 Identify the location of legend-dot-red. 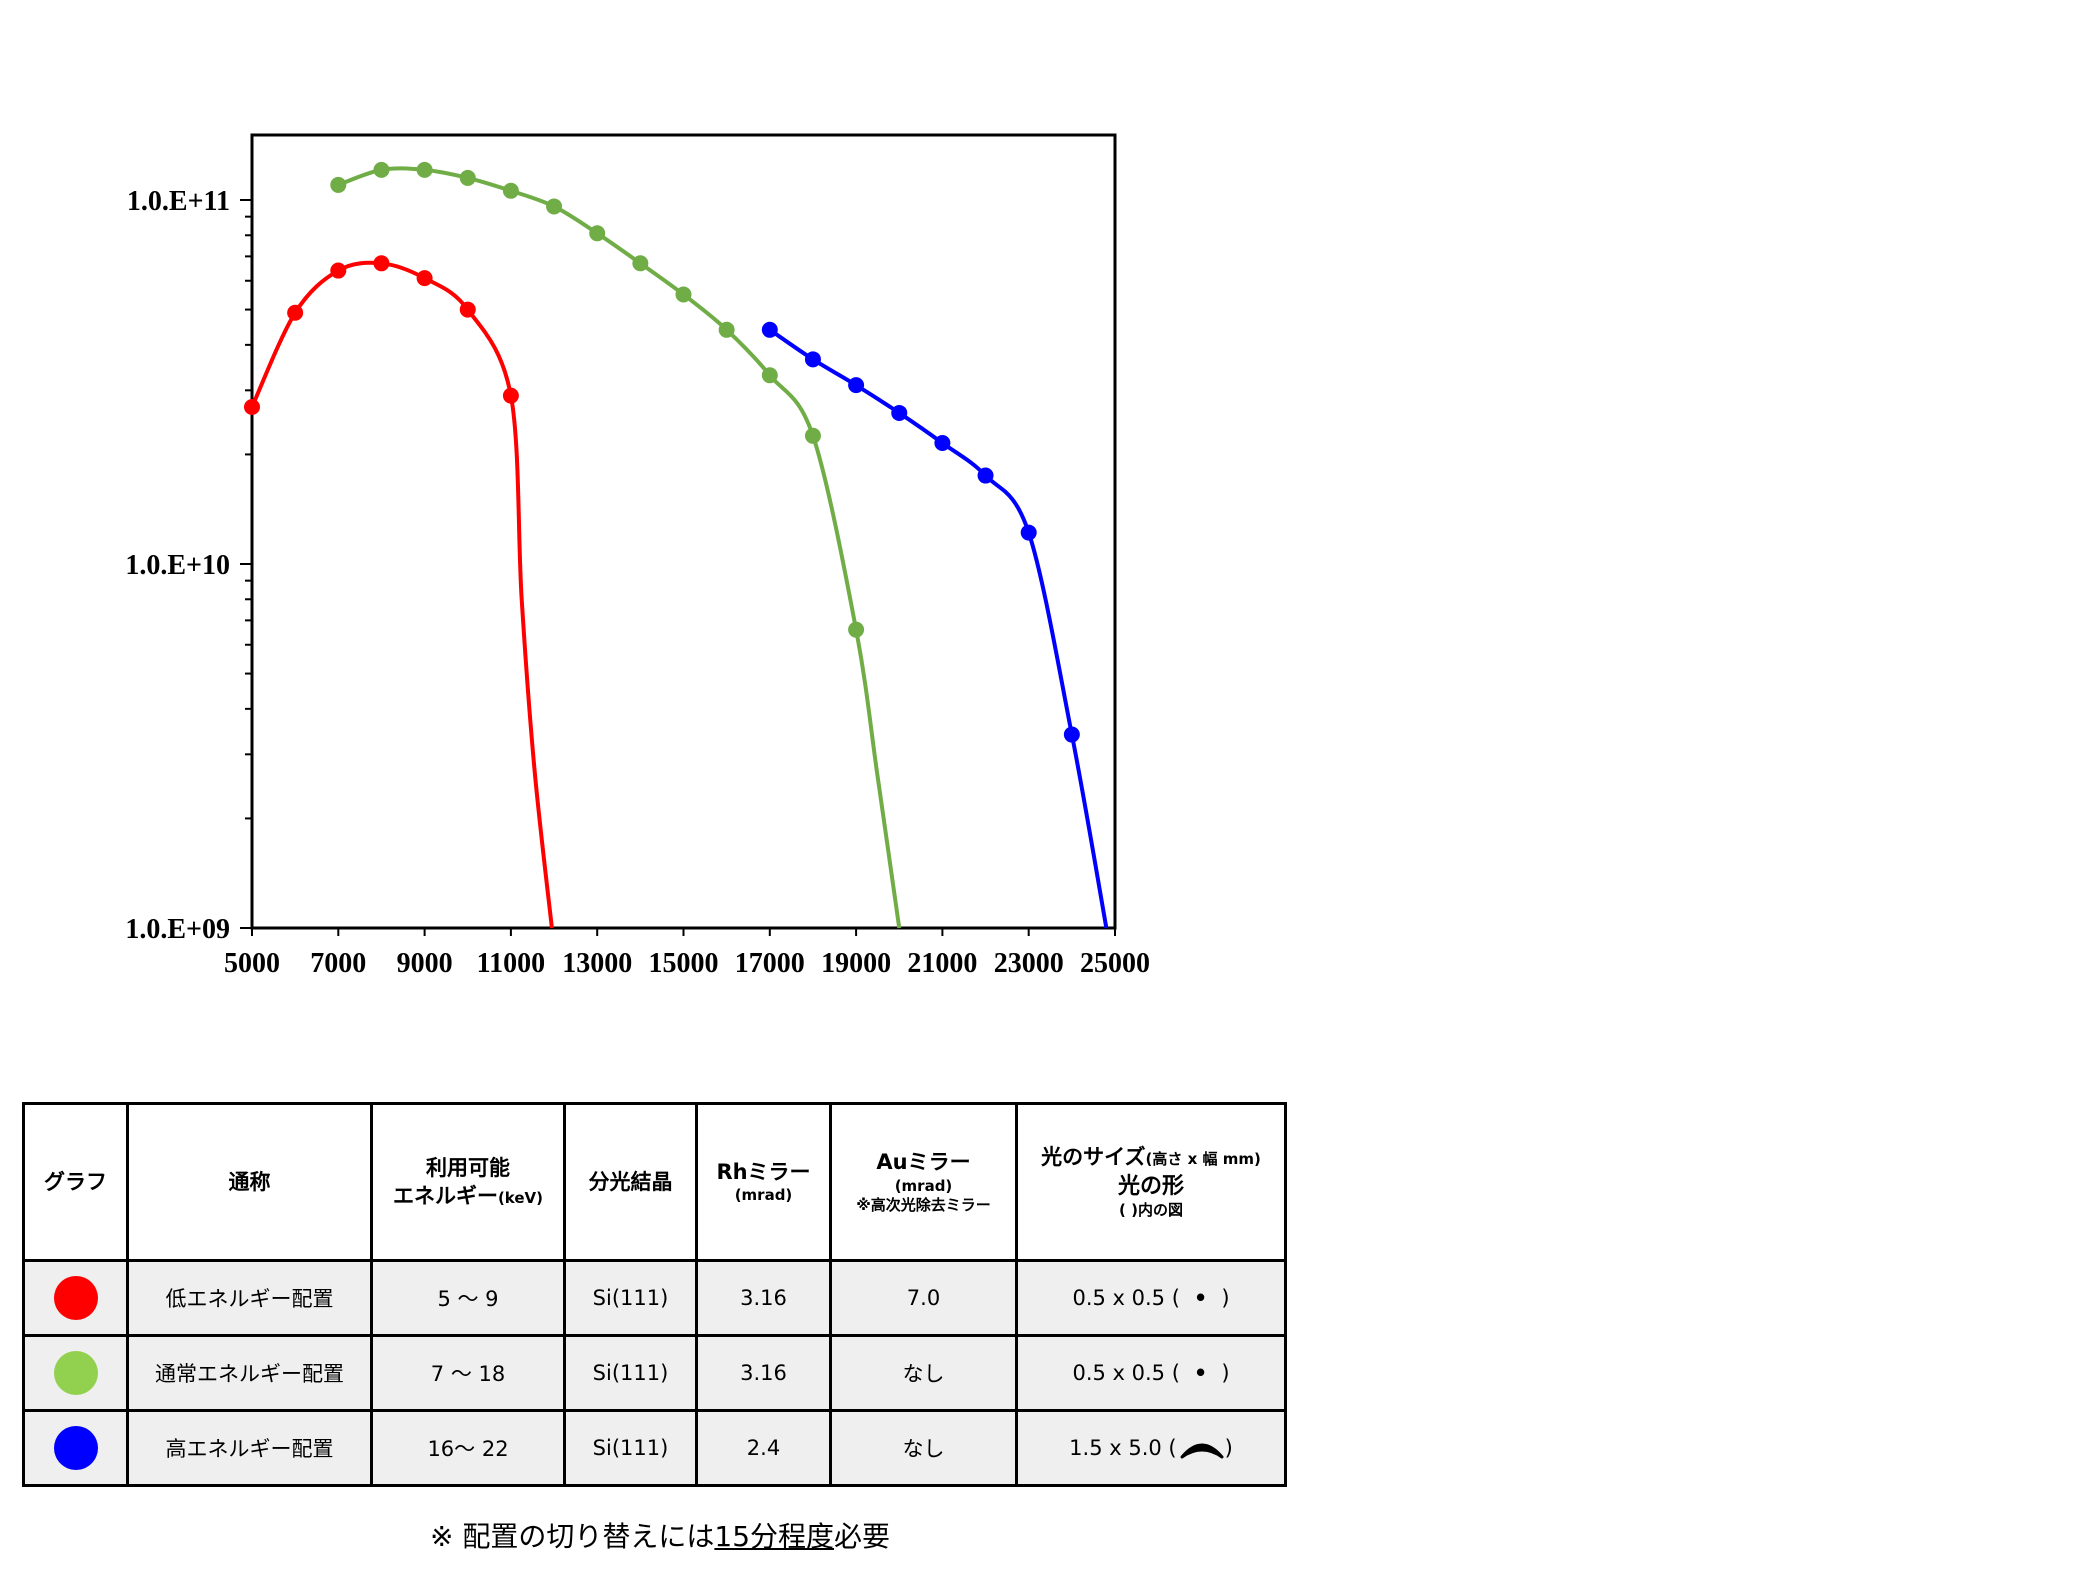
(75, 1298).